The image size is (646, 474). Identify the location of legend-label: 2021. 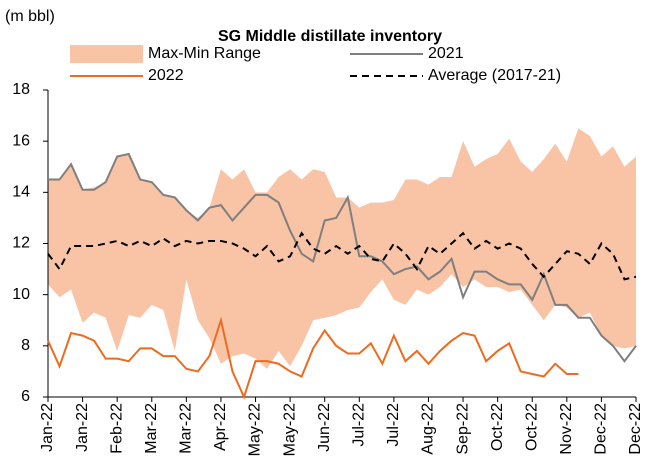
(446, 53).